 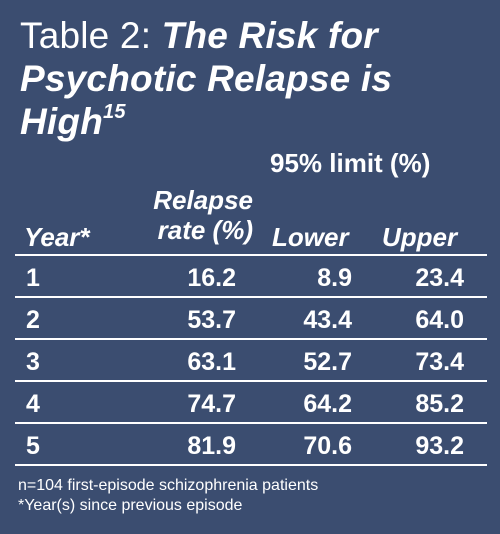 I want to click on cell-lower: 8.9, so click(x=334, y=278).